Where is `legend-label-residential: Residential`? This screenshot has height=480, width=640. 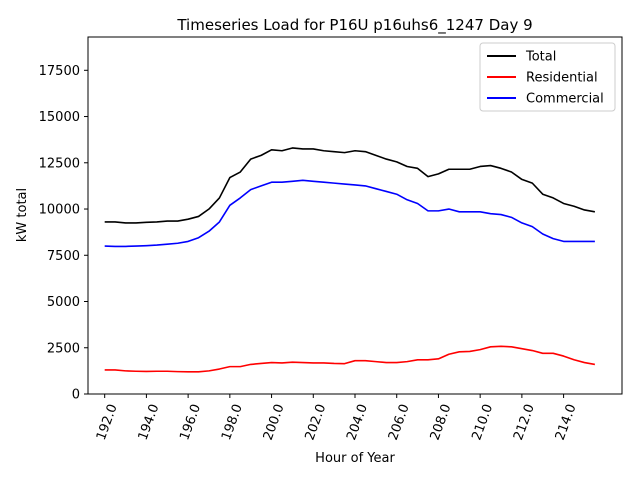
legend-label-residential: Residential is located at coordinates (562, 78).